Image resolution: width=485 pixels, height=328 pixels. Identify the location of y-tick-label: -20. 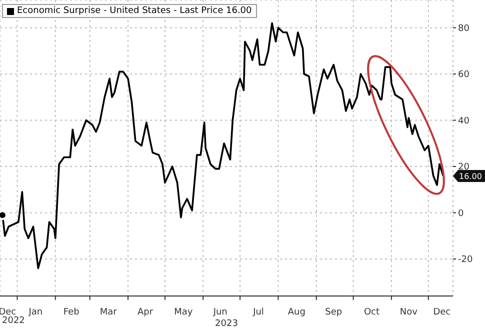
(465, 260).